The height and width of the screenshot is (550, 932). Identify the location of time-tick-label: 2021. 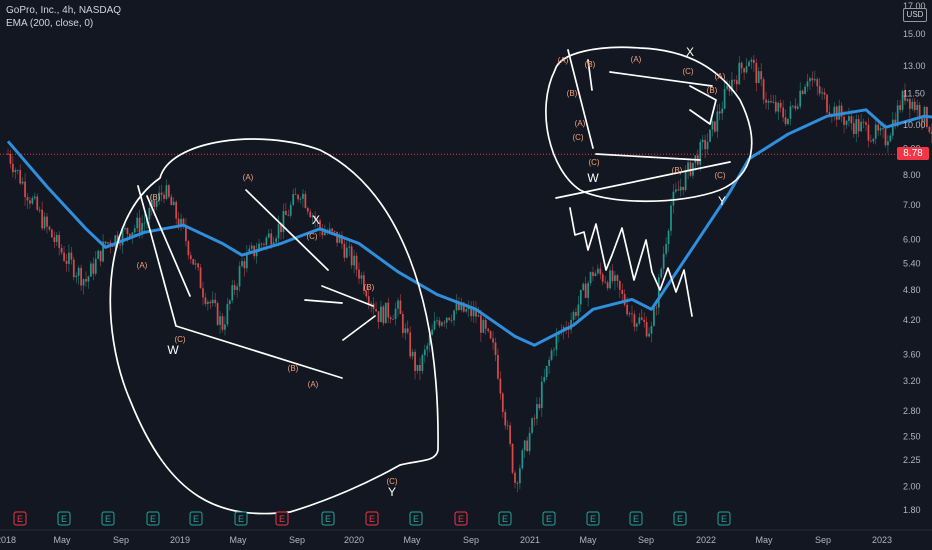
(530, 540).